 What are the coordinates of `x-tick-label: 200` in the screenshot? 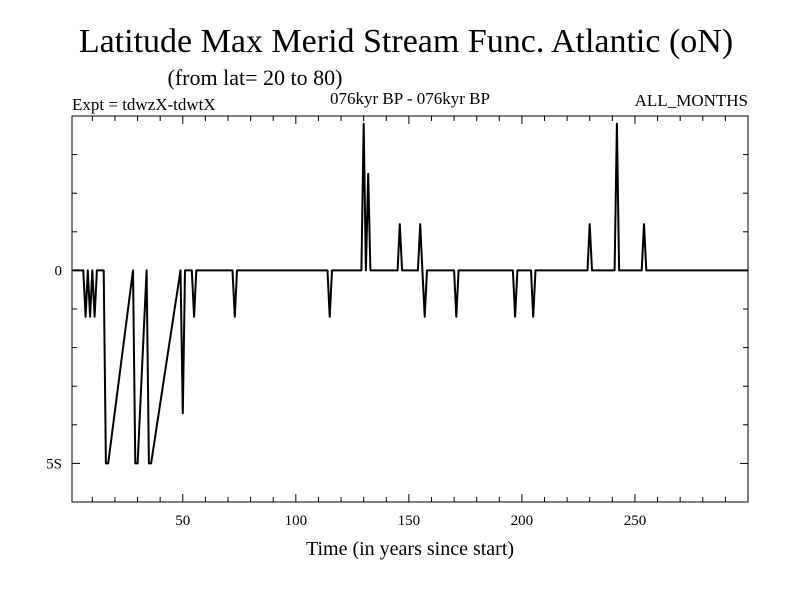 It's located at (522, 521).